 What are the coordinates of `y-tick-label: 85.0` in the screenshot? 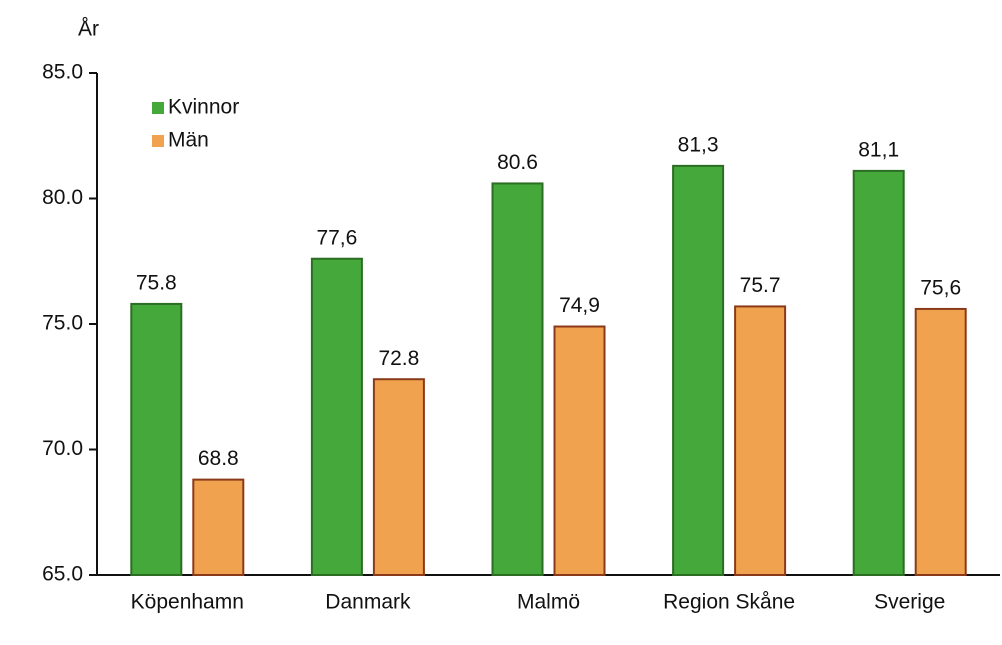 It's located at (62, 72).